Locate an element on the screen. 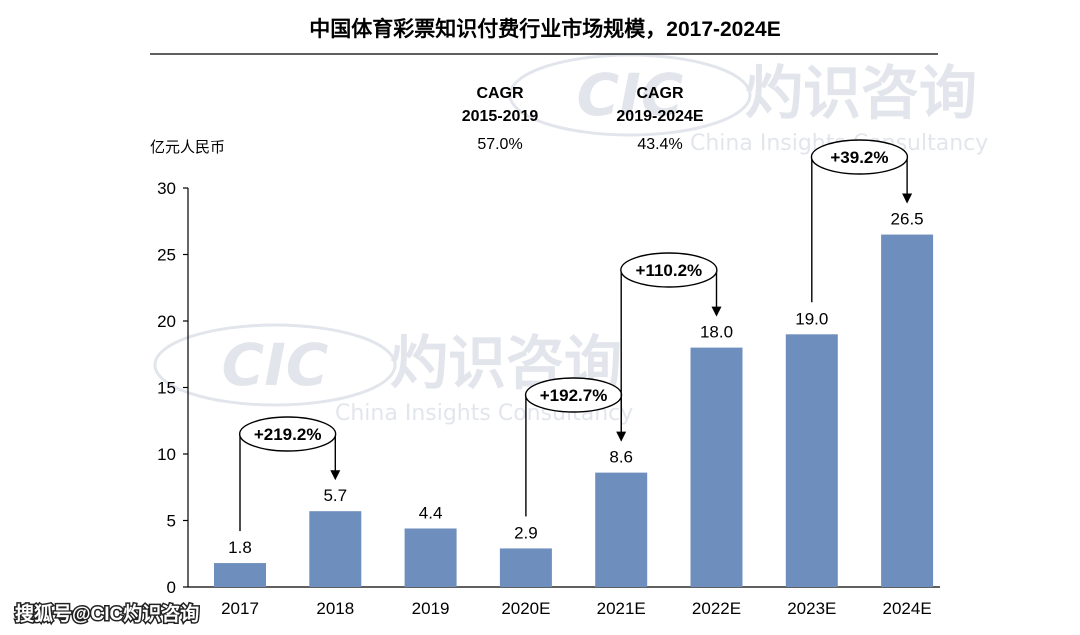 This screenshot has height=635, width=1080. footer-credit: 搜狐号@CIC灼识咨询 is located at coordinates (107, 613).